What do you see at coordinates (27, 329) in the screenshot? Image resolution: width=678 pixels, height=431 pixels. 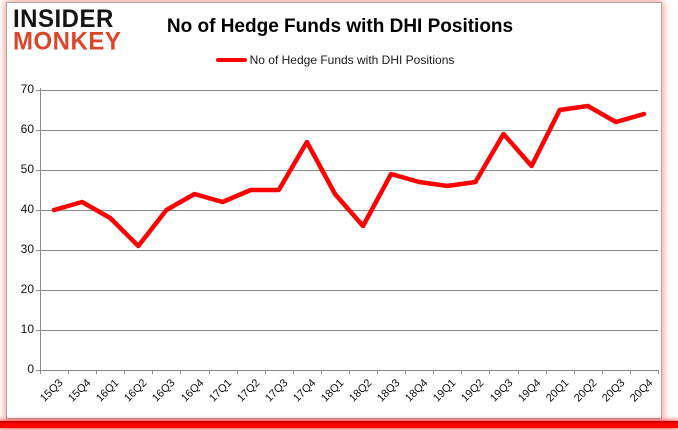 I see `y-tick-label-10: 10` at bounding box center [27, 329].